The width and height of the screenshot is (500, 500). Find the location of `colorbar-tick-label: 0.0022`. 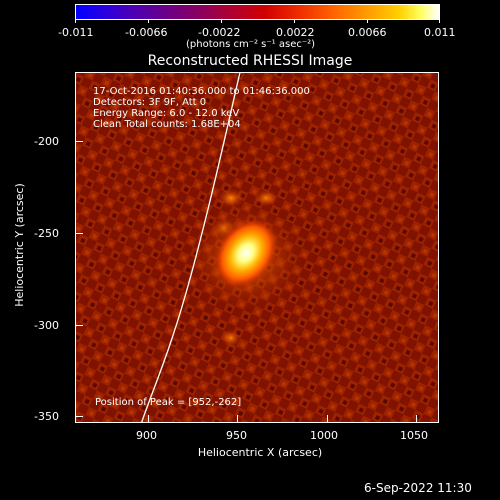

colorbar-tick-label: 0.0022 is located at coordinates (295, 32).